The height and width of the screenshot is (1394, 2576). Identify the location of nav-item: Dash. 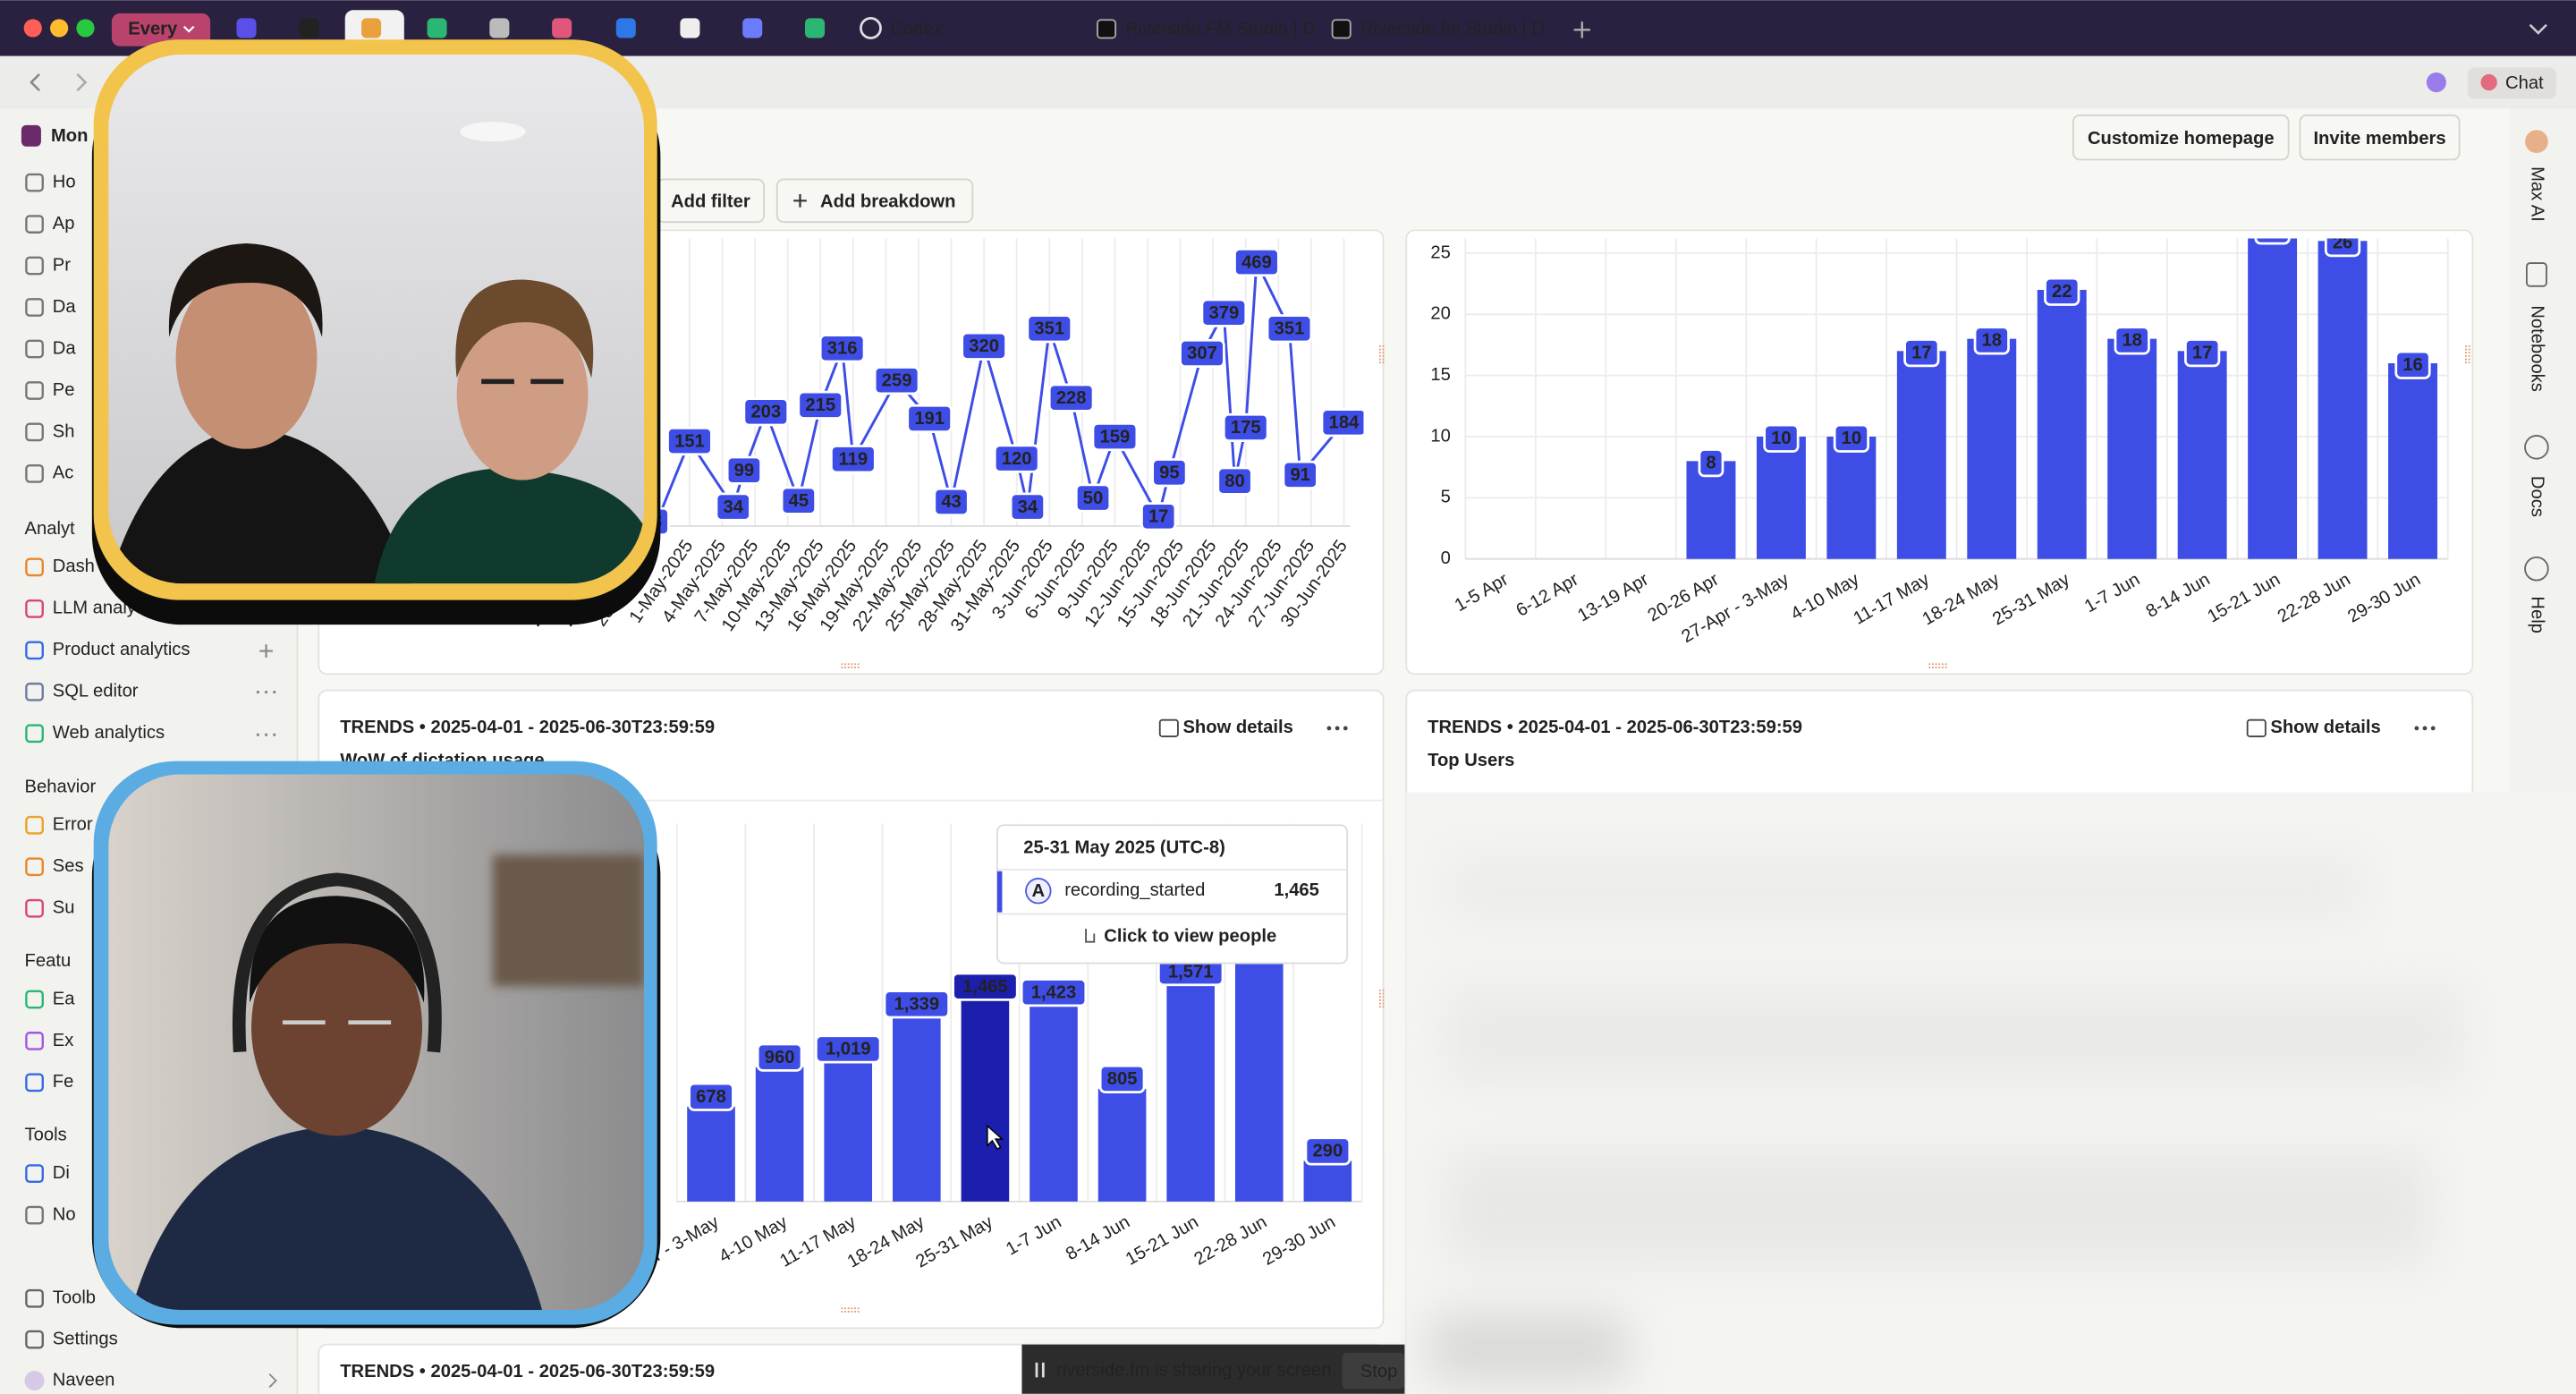
(74, 566).